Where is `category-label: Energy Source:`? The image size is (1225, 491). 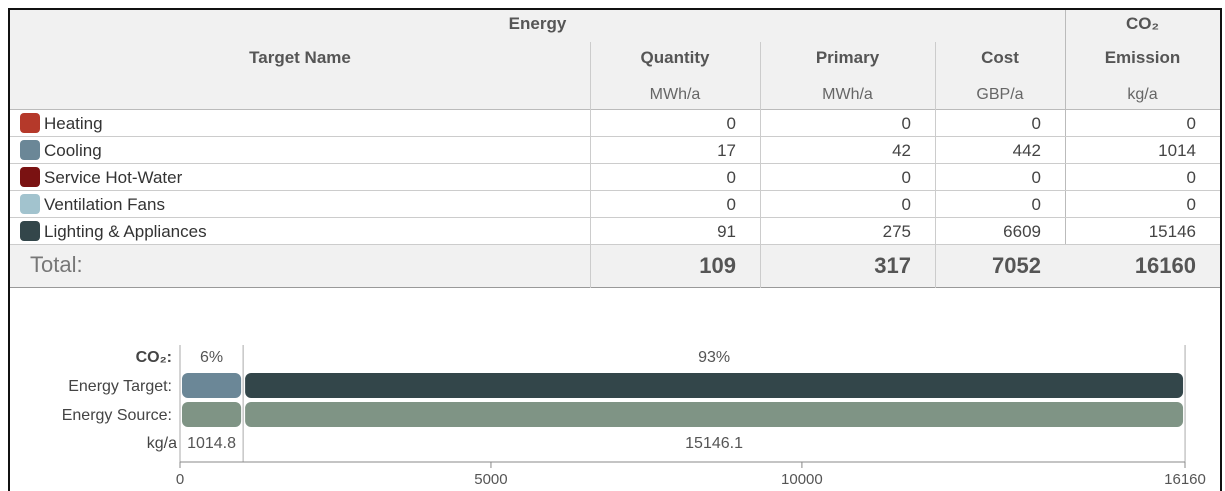 category-label: Energy Source: is located at coordinates (117, 415).